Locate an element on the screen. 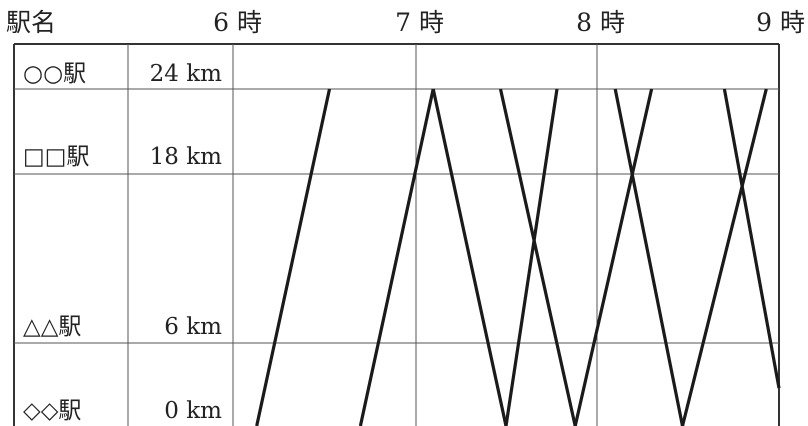 The height and width of the screenshot is (426, 808). station-distance-3: 6 km is located at coordinates (193, 327).